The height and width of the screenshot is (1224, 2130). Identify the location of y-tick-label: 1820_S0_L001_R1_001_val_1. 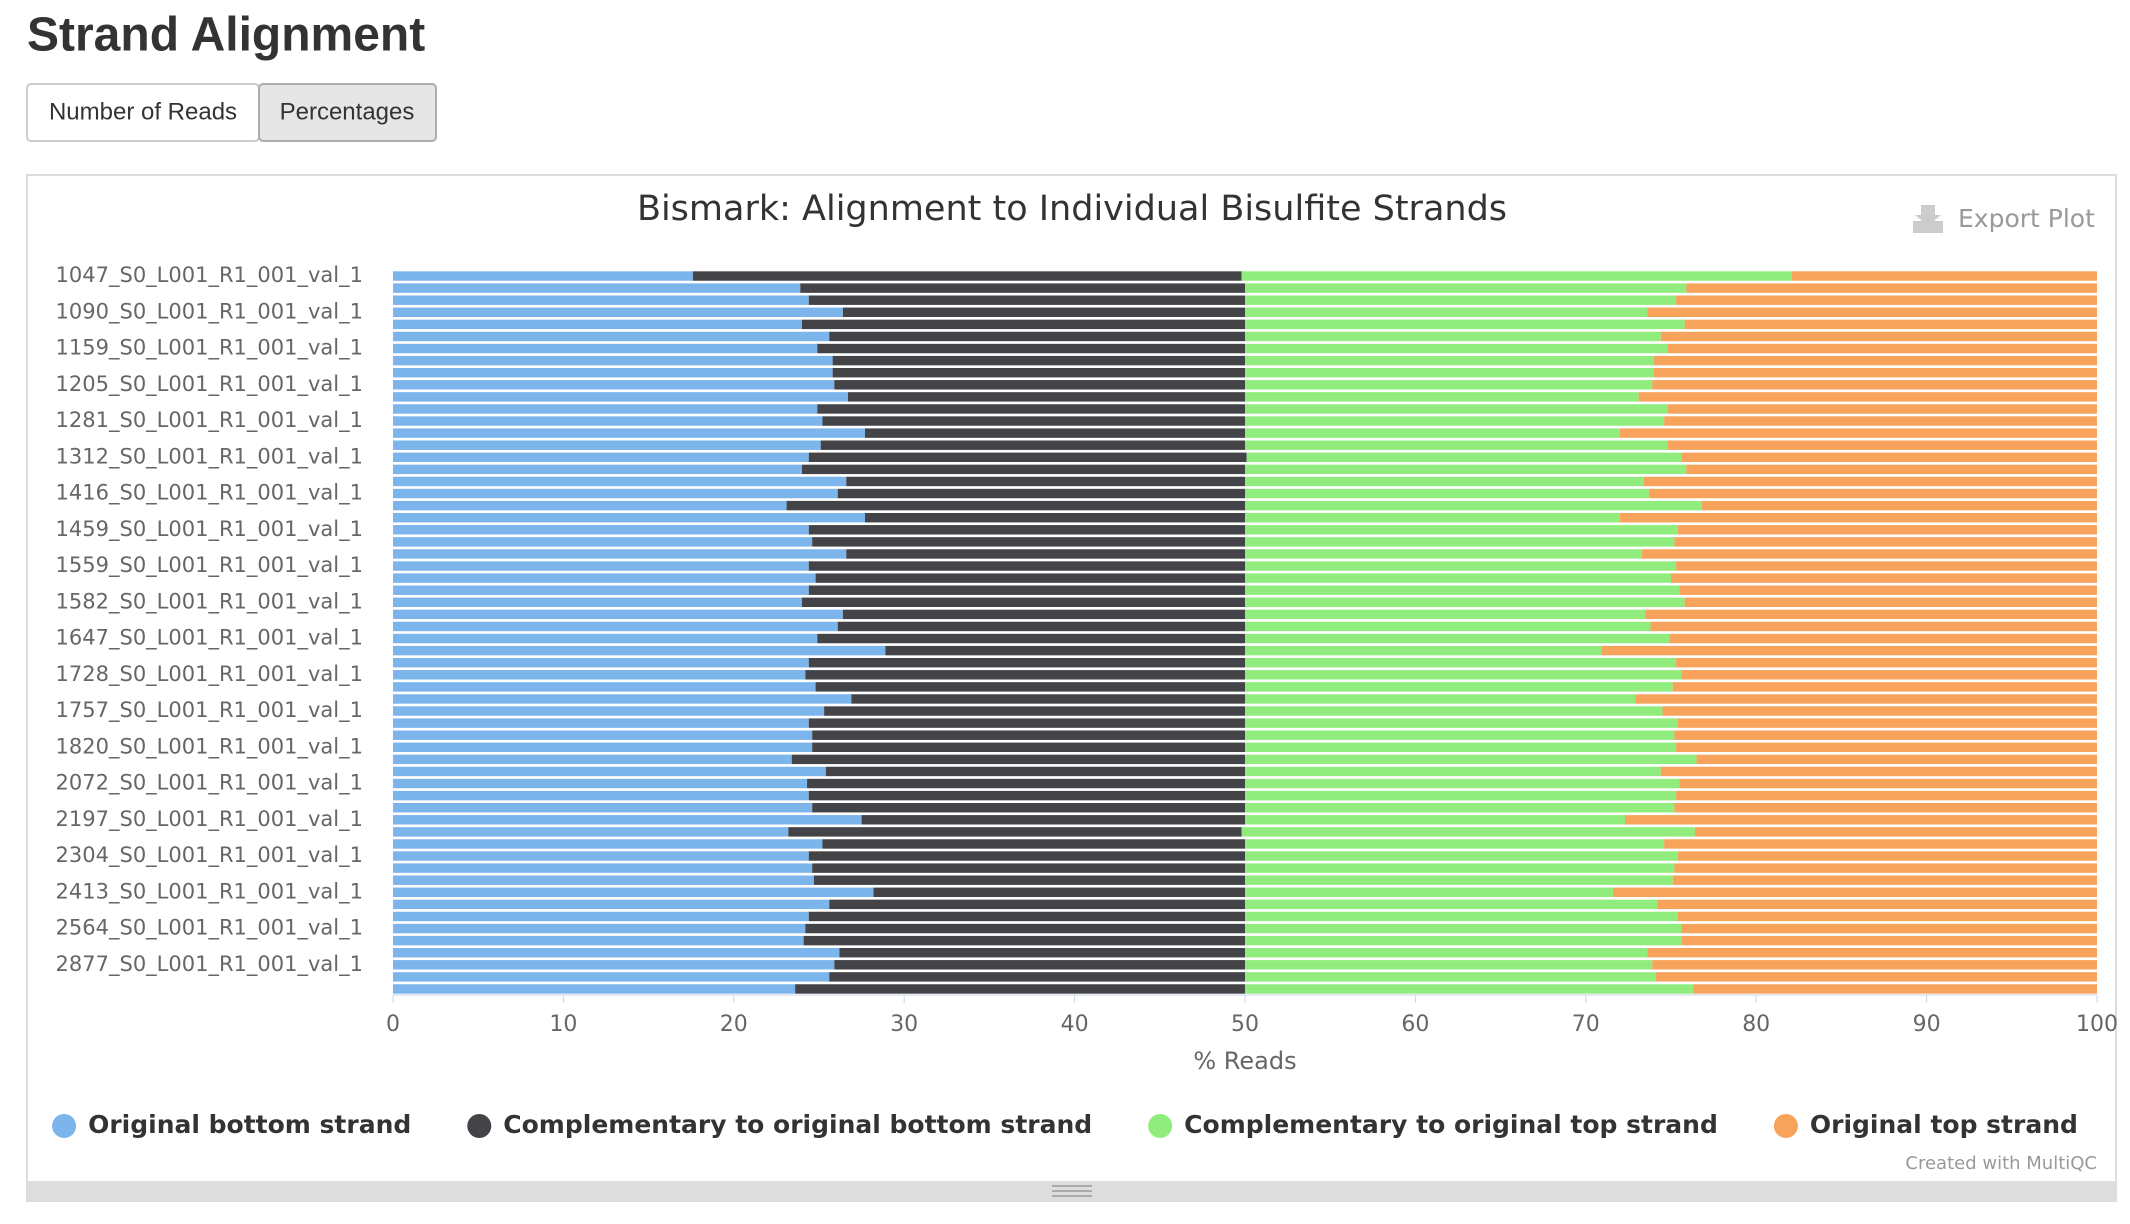
(209, 746).